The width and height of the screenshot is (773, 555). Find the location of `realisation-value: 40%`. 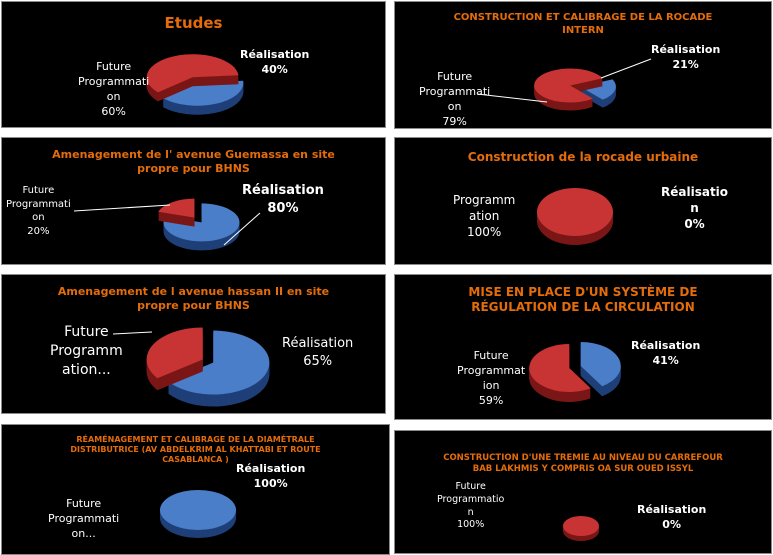

realisation-value: 40% is located at coordinates (274, 69).